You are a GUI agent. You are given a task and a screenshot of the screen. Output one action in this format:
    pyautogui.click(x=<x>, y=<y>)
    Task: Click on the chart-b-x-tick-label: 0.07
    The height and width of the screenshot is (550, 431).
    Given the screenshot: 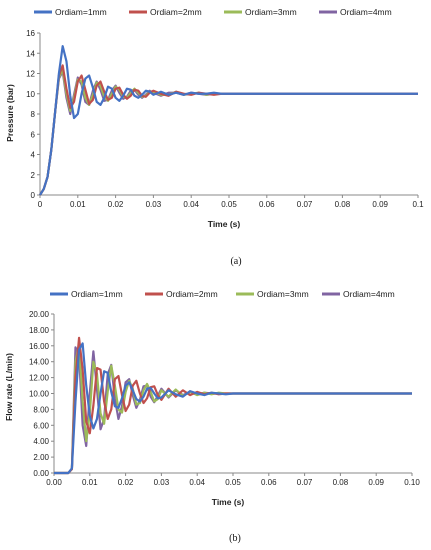 What is the action you would take?
    pyautogui.click(x=305, y=482)
    